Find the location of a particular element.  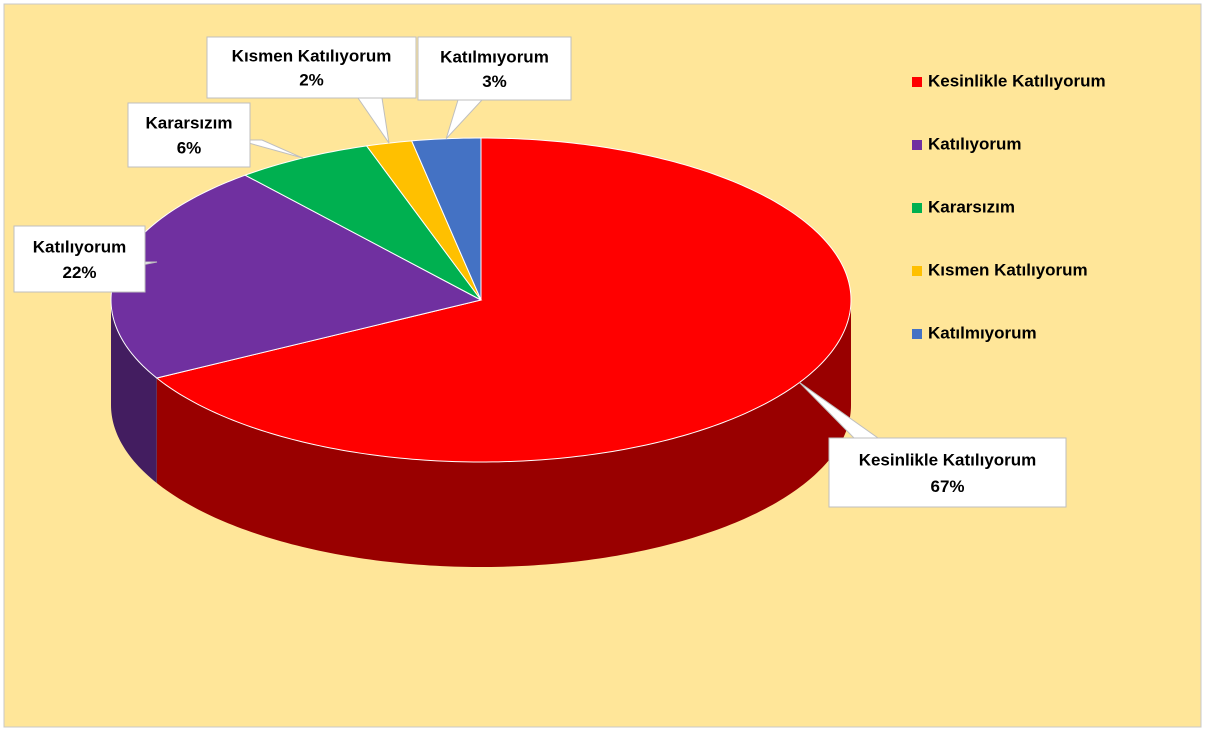

data-label-value: 22% is located at coordinates (79, 272).